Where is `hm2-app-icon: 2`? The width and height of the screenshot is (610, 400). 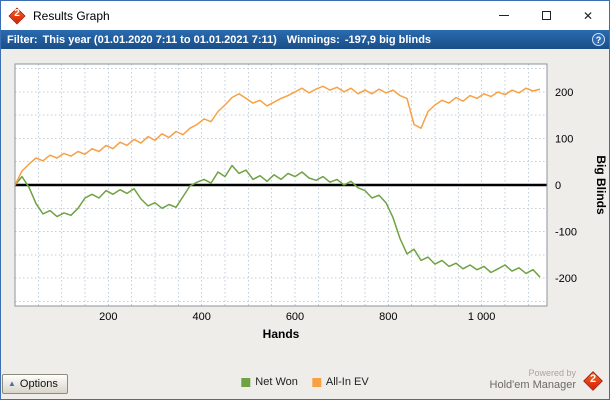
hm2-app-icon: 2 is located at coordinates (17, 16).